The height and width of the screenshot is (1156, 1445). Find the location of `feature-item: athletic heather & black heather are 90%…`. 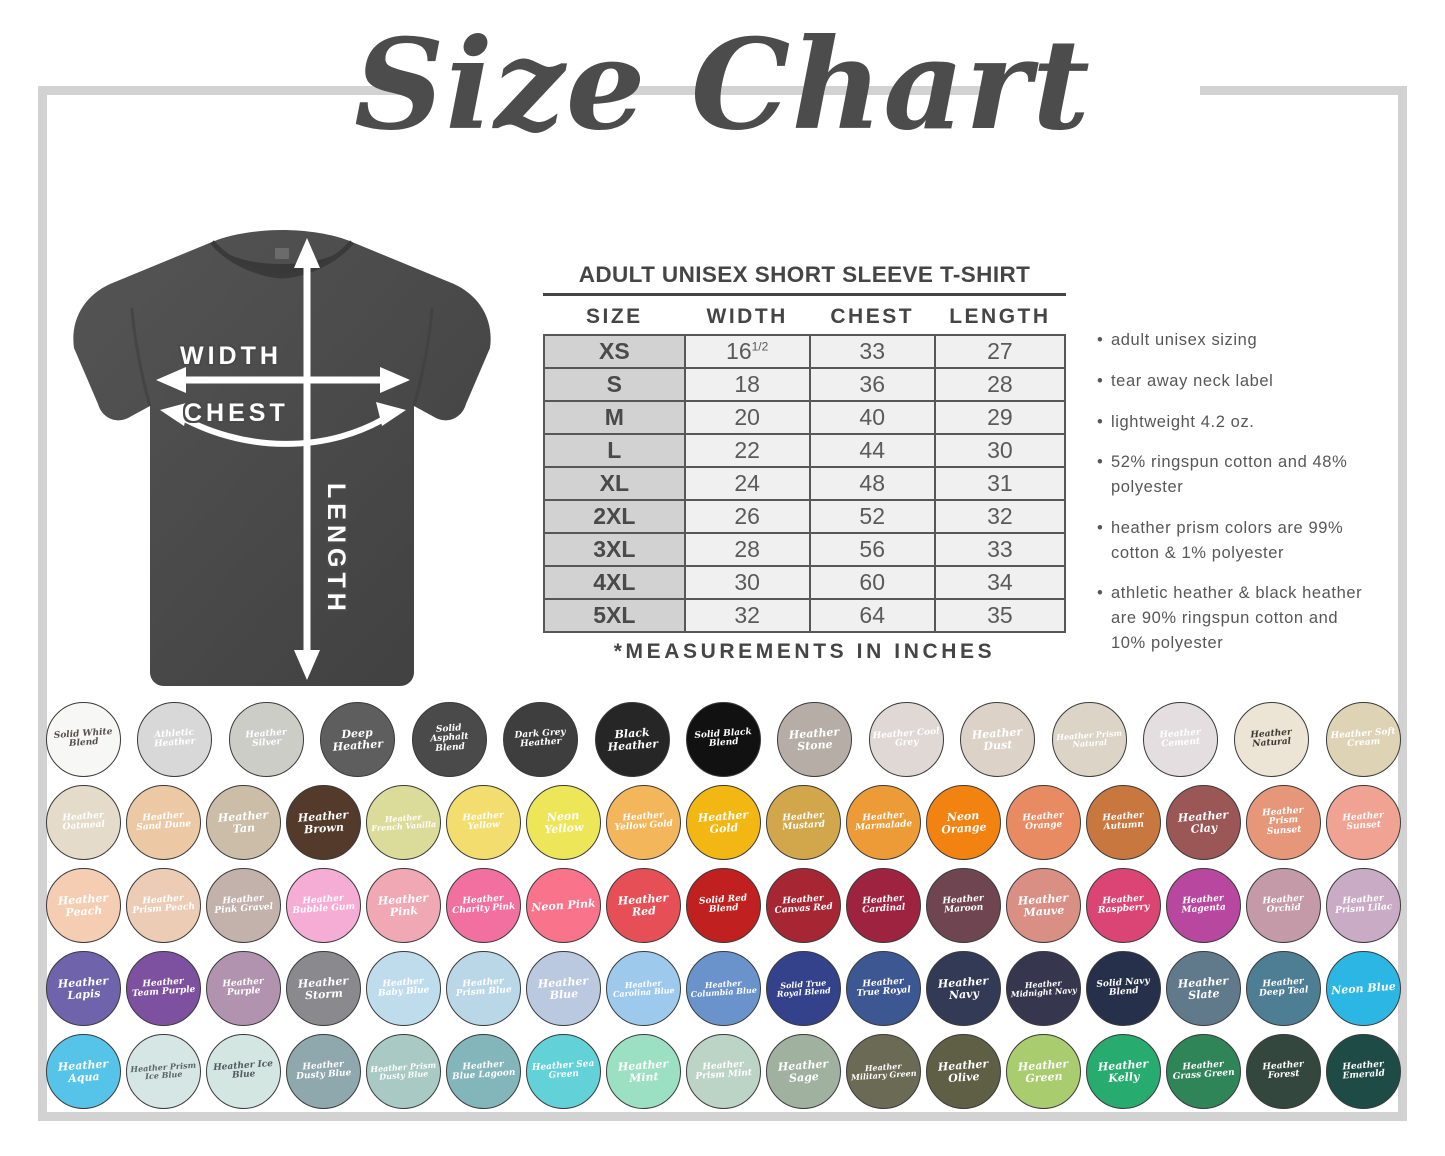

feature-item: athletic heather & black heather are 90%… is located at coordinates (1236, 618).